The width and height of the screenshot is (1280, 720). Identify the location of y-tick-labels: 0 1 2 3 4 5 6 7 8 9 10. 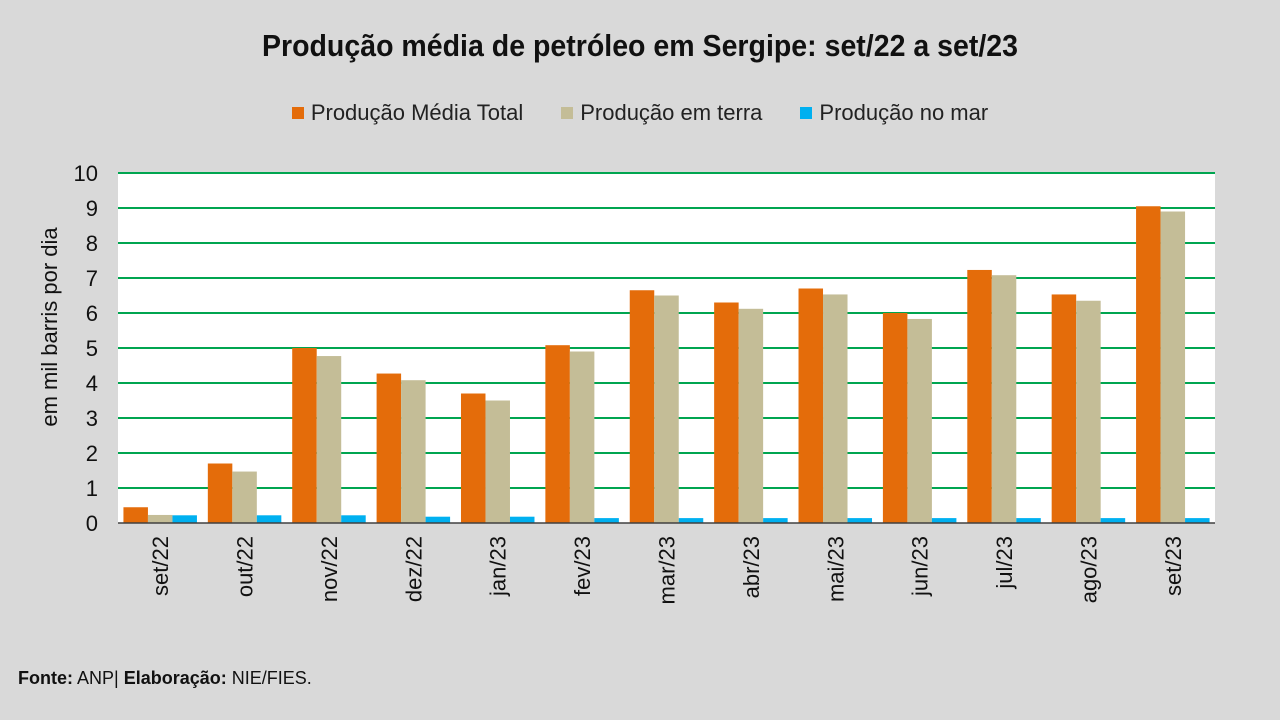
(86, 348).